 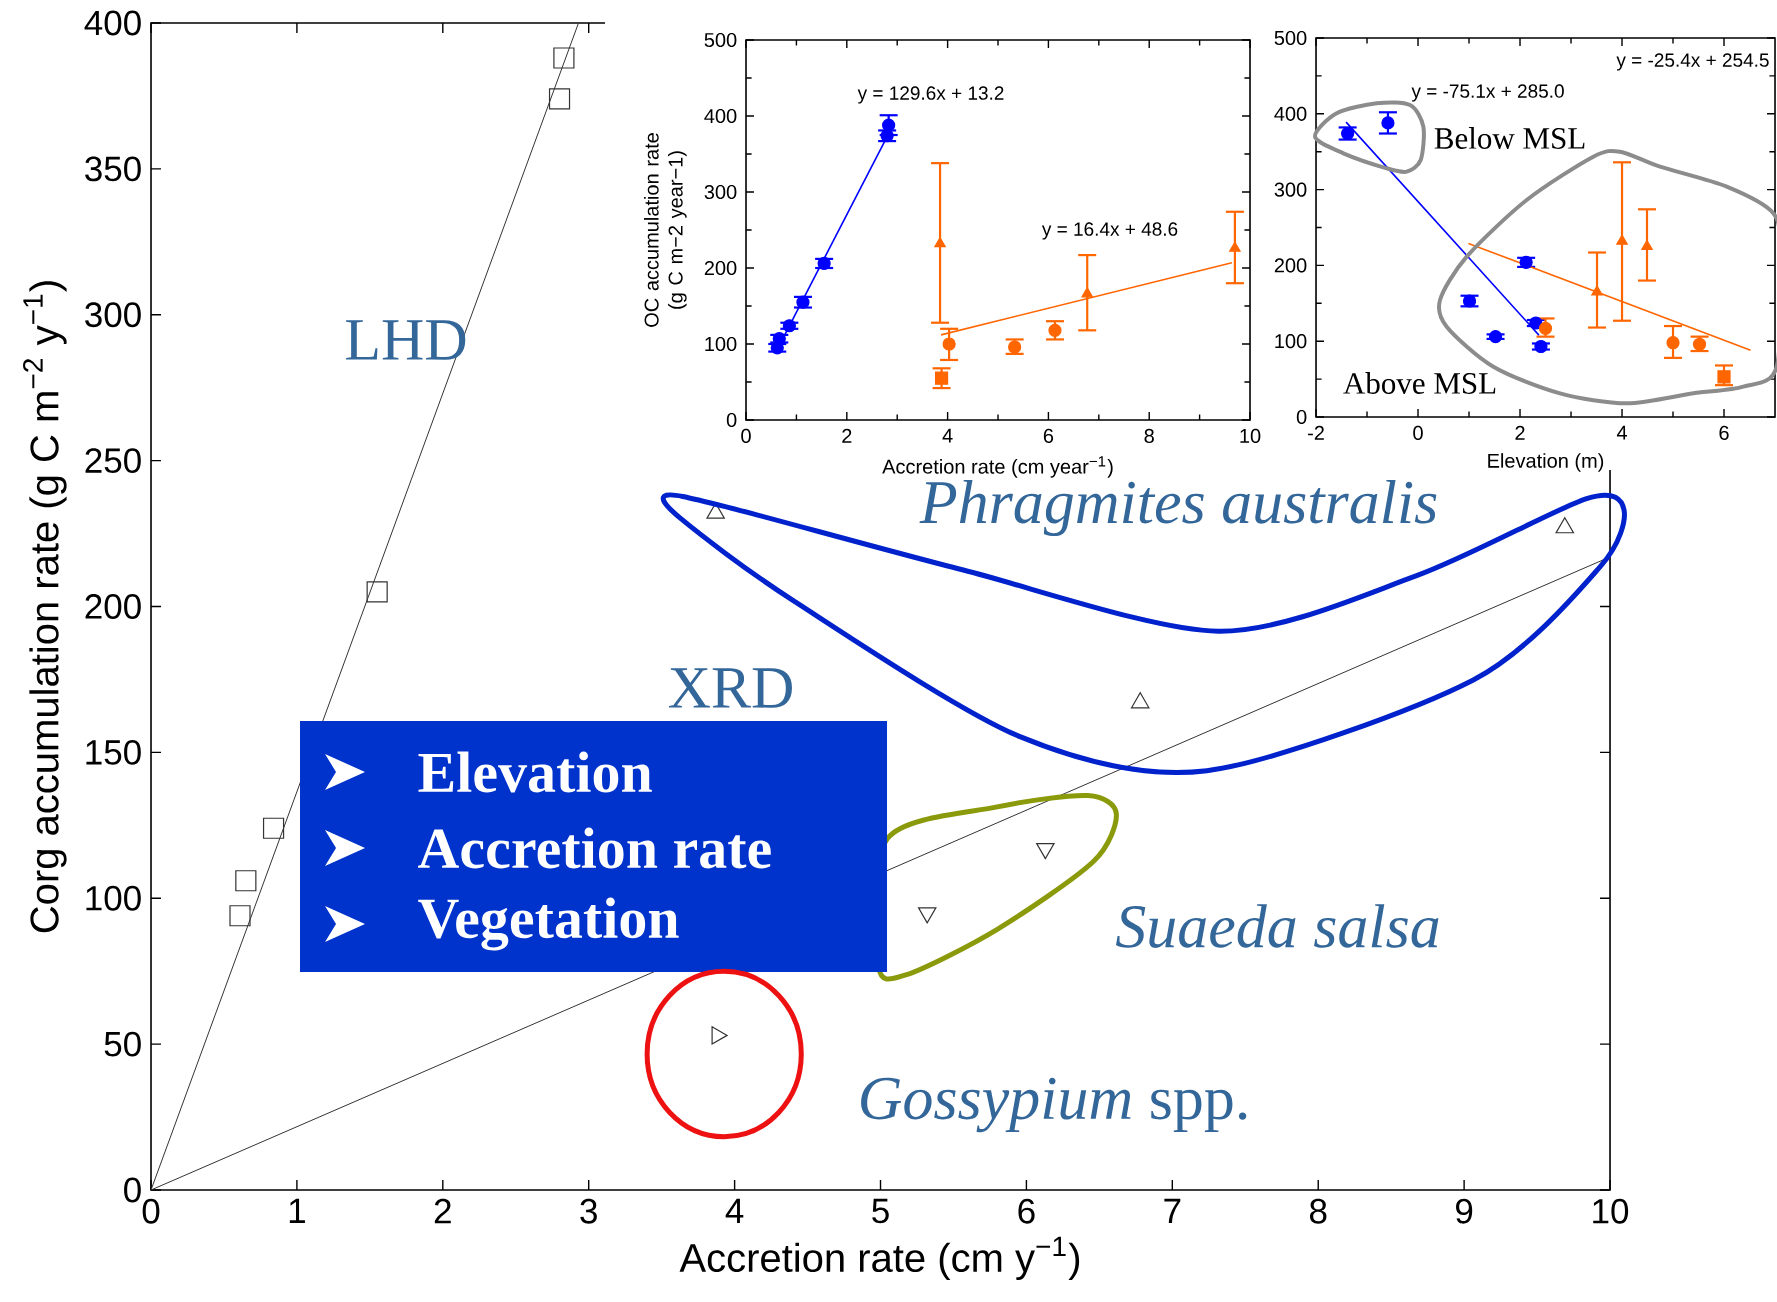 I want to click on annotation: Suaeda salsa, so click(x=1277, y=926).